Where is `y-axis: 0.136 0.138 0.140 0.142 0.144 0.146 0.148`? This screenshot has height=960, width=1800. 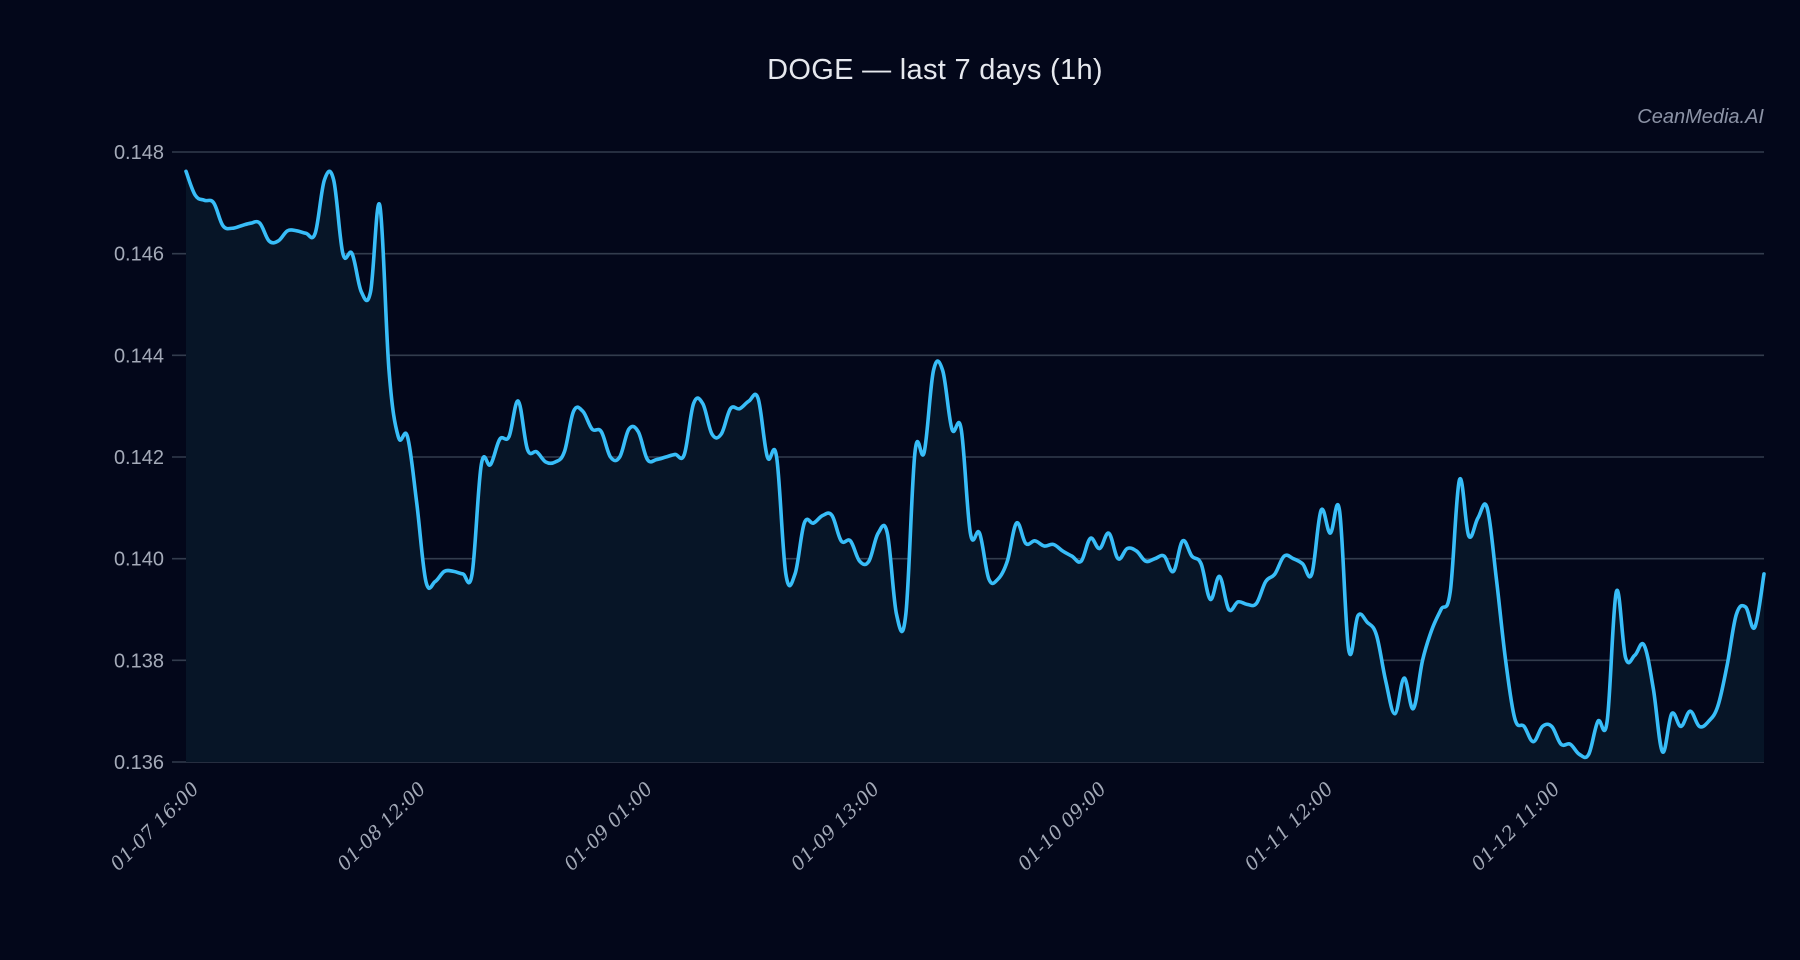 y-axis: 0.136 0.138 0.140 0.142 0.144 0.146 0.148 is located at coordinates (139, 458).